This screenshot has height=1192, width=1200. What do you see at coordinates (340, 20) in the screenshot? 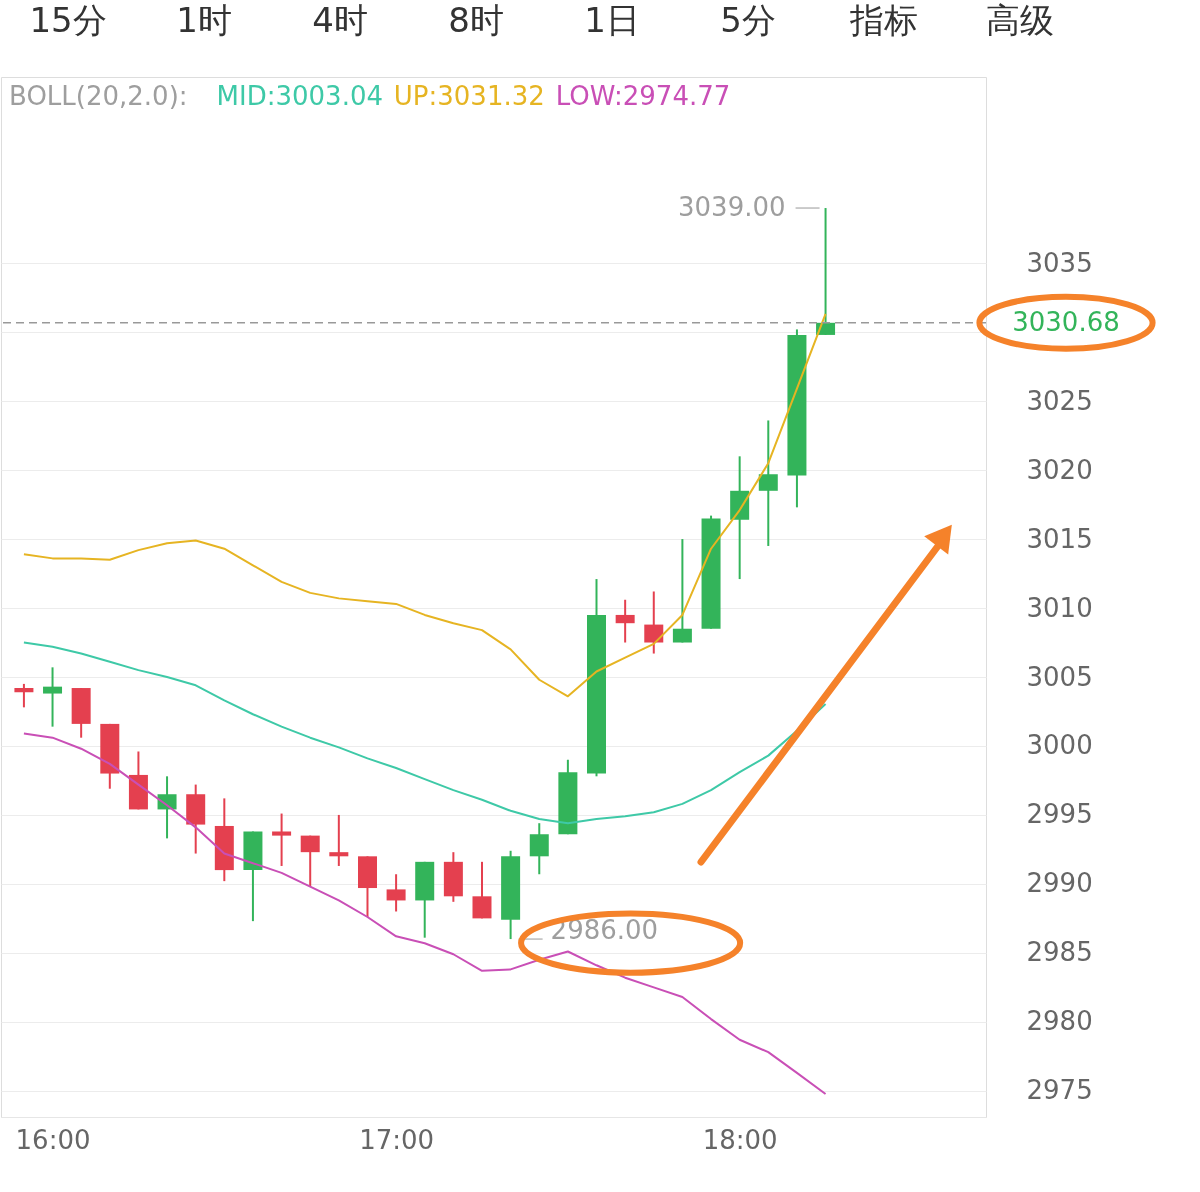
I see `text: 4时` at bounding box center [340, 20].